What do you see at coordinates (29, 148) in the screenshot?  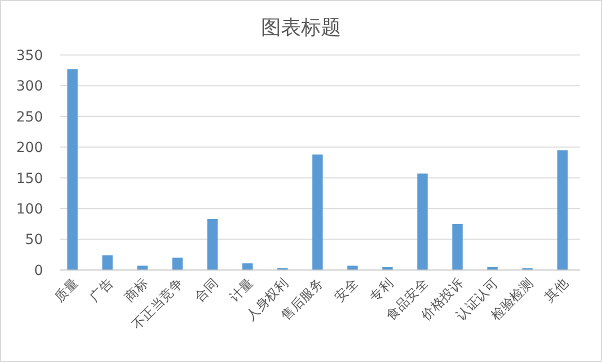 I see `y-tick-label: 200` at bounding box center [29, 148].